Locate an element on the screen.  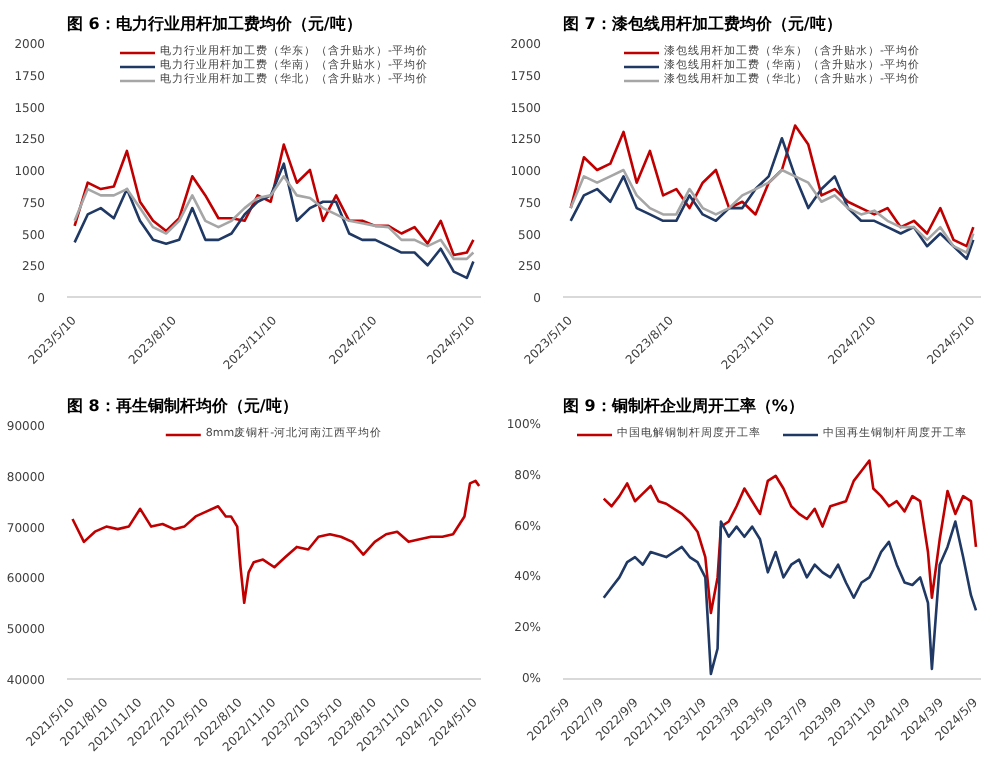
chart-title: 图 9：铜制杆企业周开工率（%） is located at coordinates (683, 405).